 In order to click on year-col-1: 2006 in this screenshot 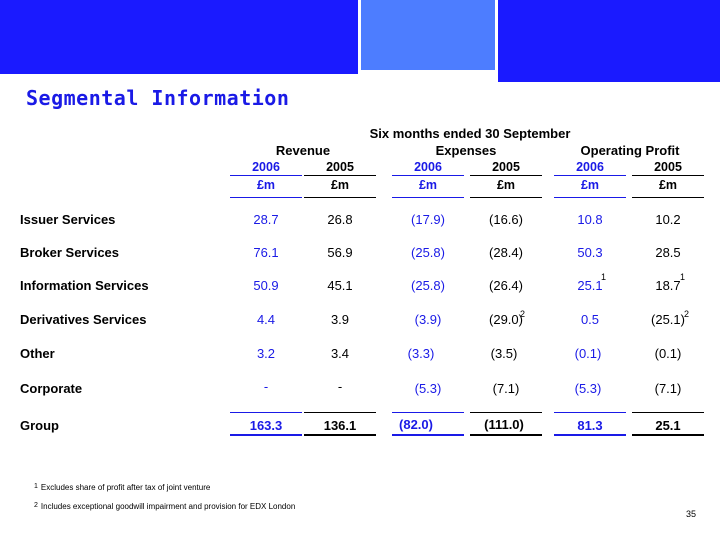, I will do `click(266, 167)`.